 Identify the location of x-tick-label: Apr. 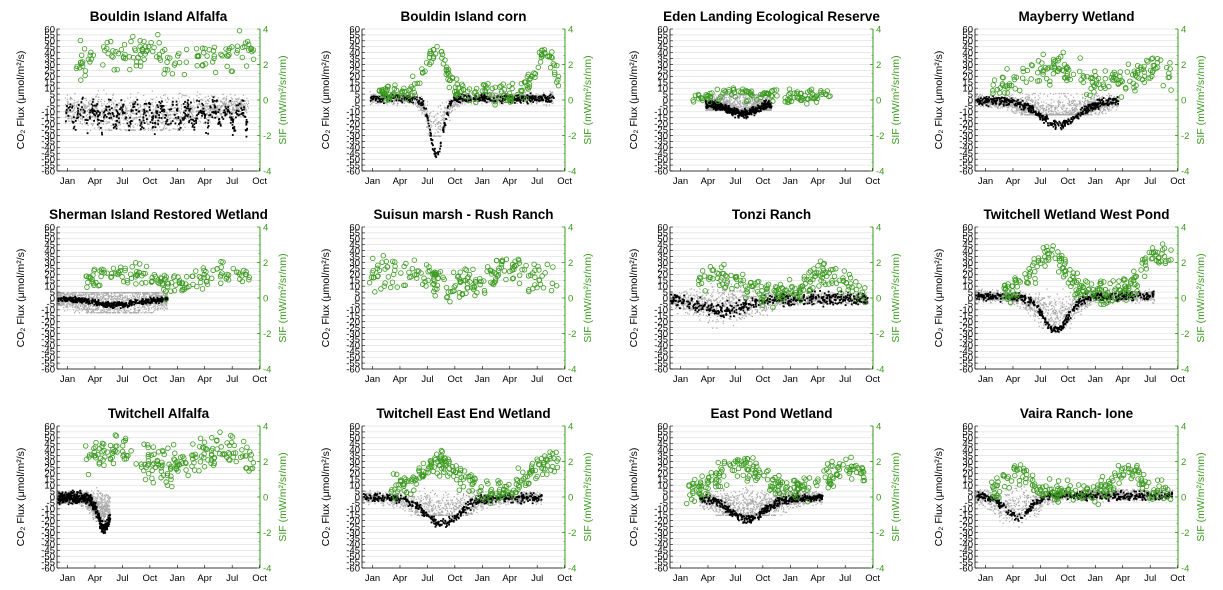
(509, 181).